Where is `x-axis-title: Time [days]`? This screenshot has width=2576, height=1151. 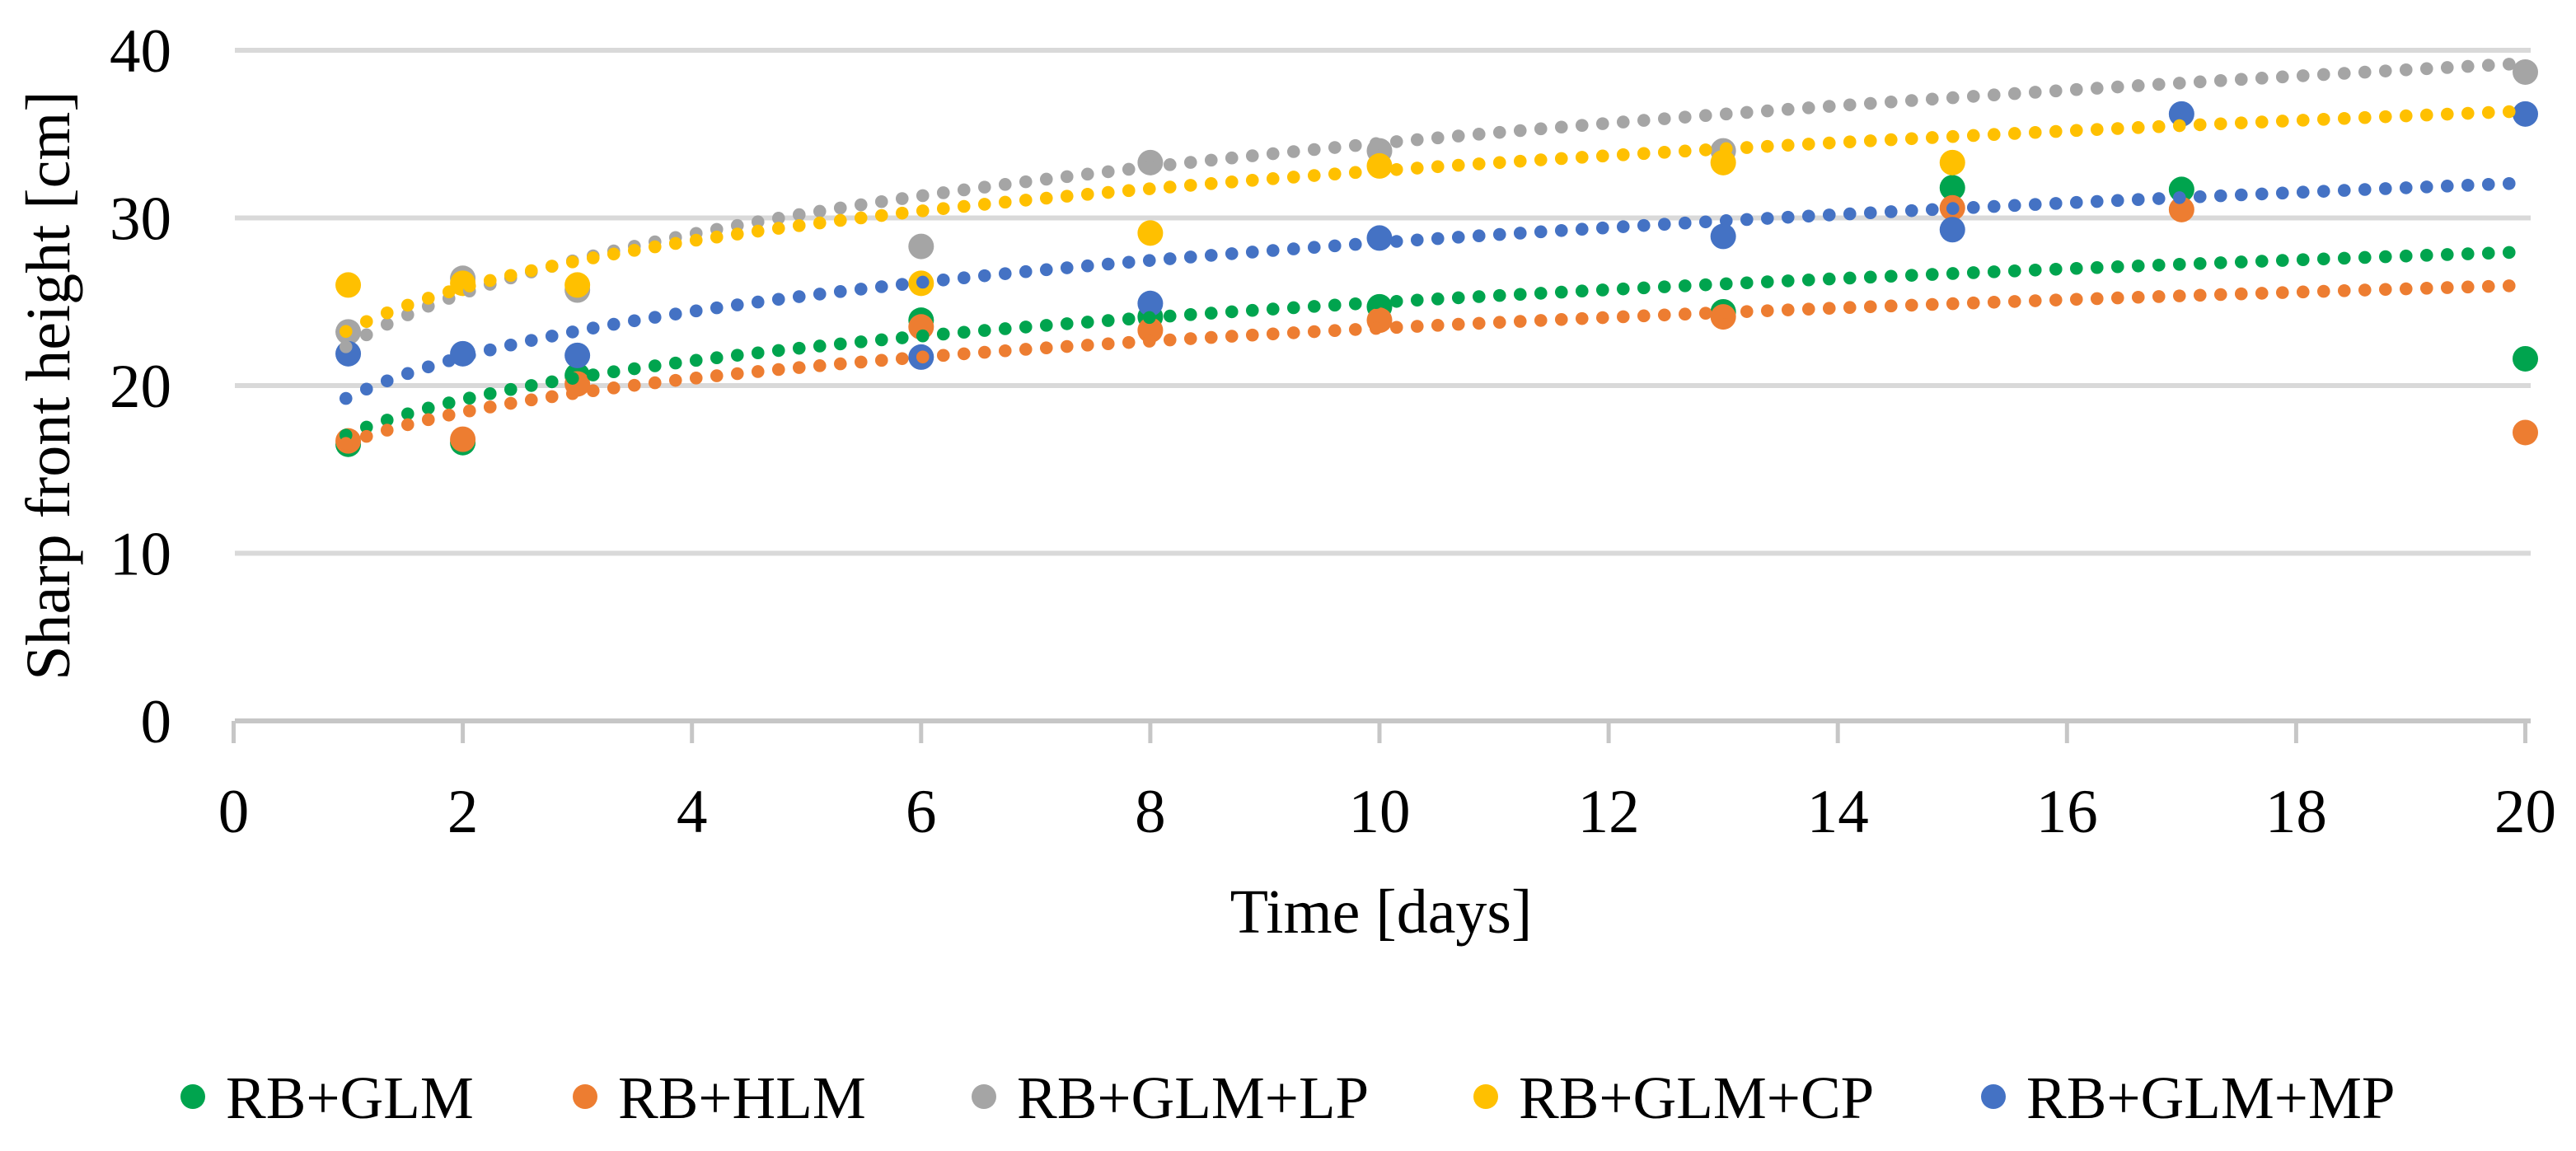 x-axis-title: Time [days] is located at coordinates (1381, 912).